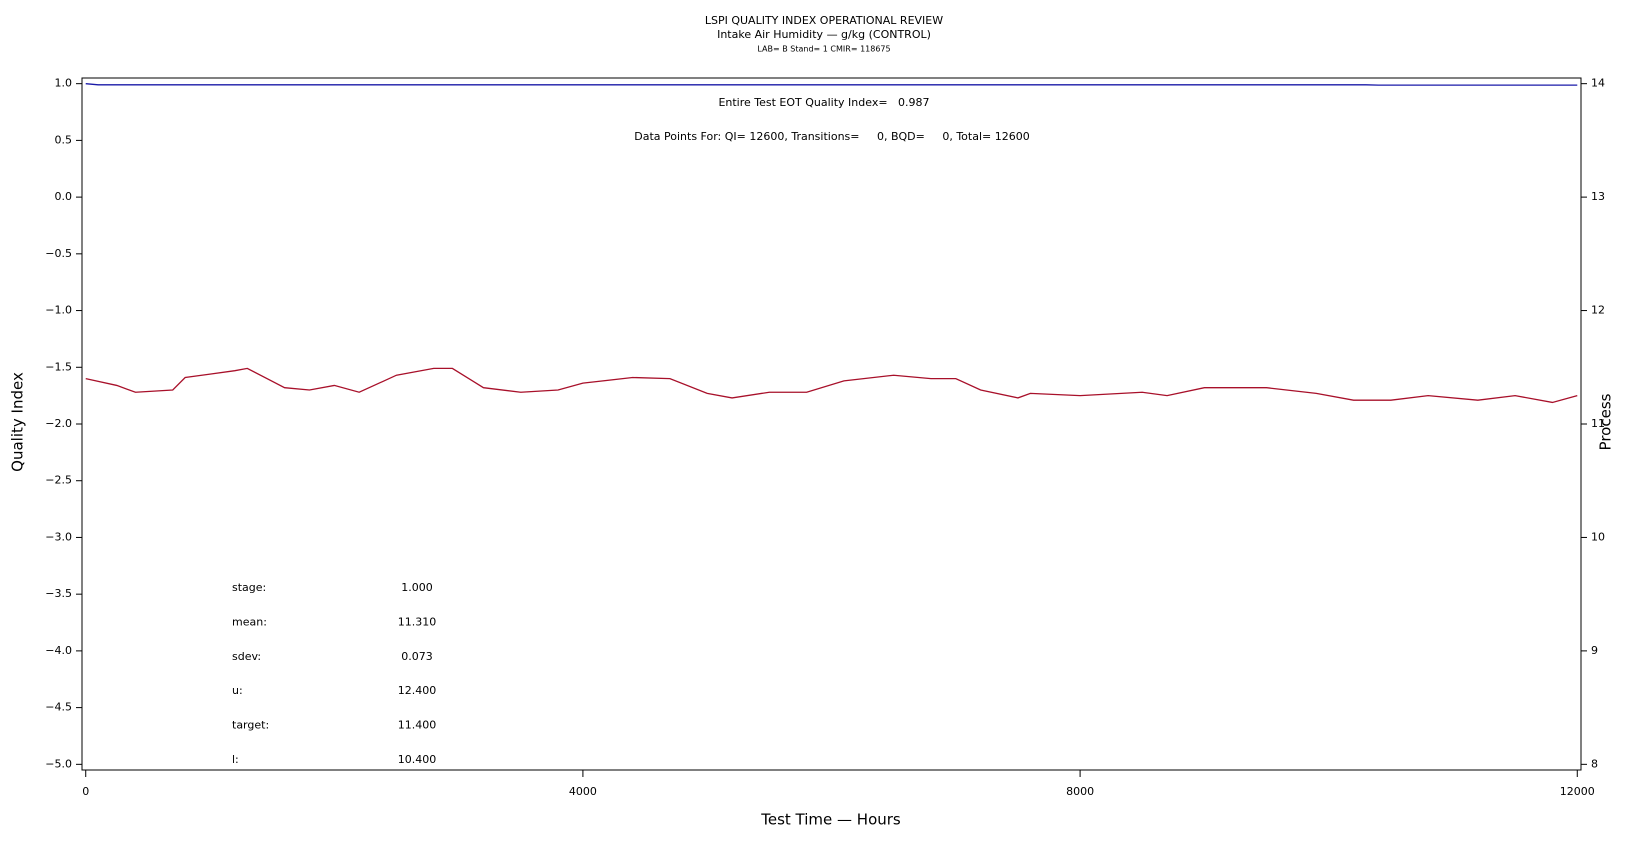 Image resolution: width=1648 pixels, height=845 pixels. Describe the element at coordinates (249, 587) in the screenshot. I see `stat-label: stage:` at that location.